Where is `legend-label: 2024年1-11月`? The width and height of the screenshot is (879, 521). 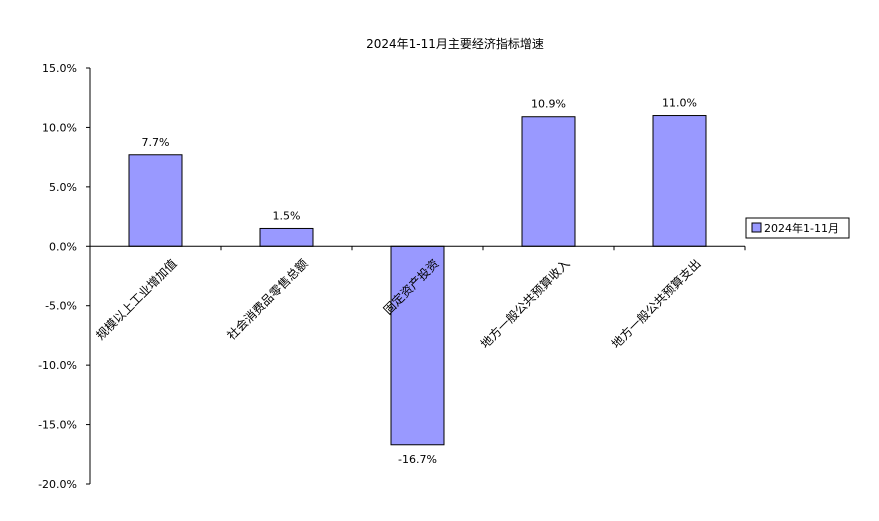 legend-label: 2024年1-11月 is located at coordinates (801, 228).